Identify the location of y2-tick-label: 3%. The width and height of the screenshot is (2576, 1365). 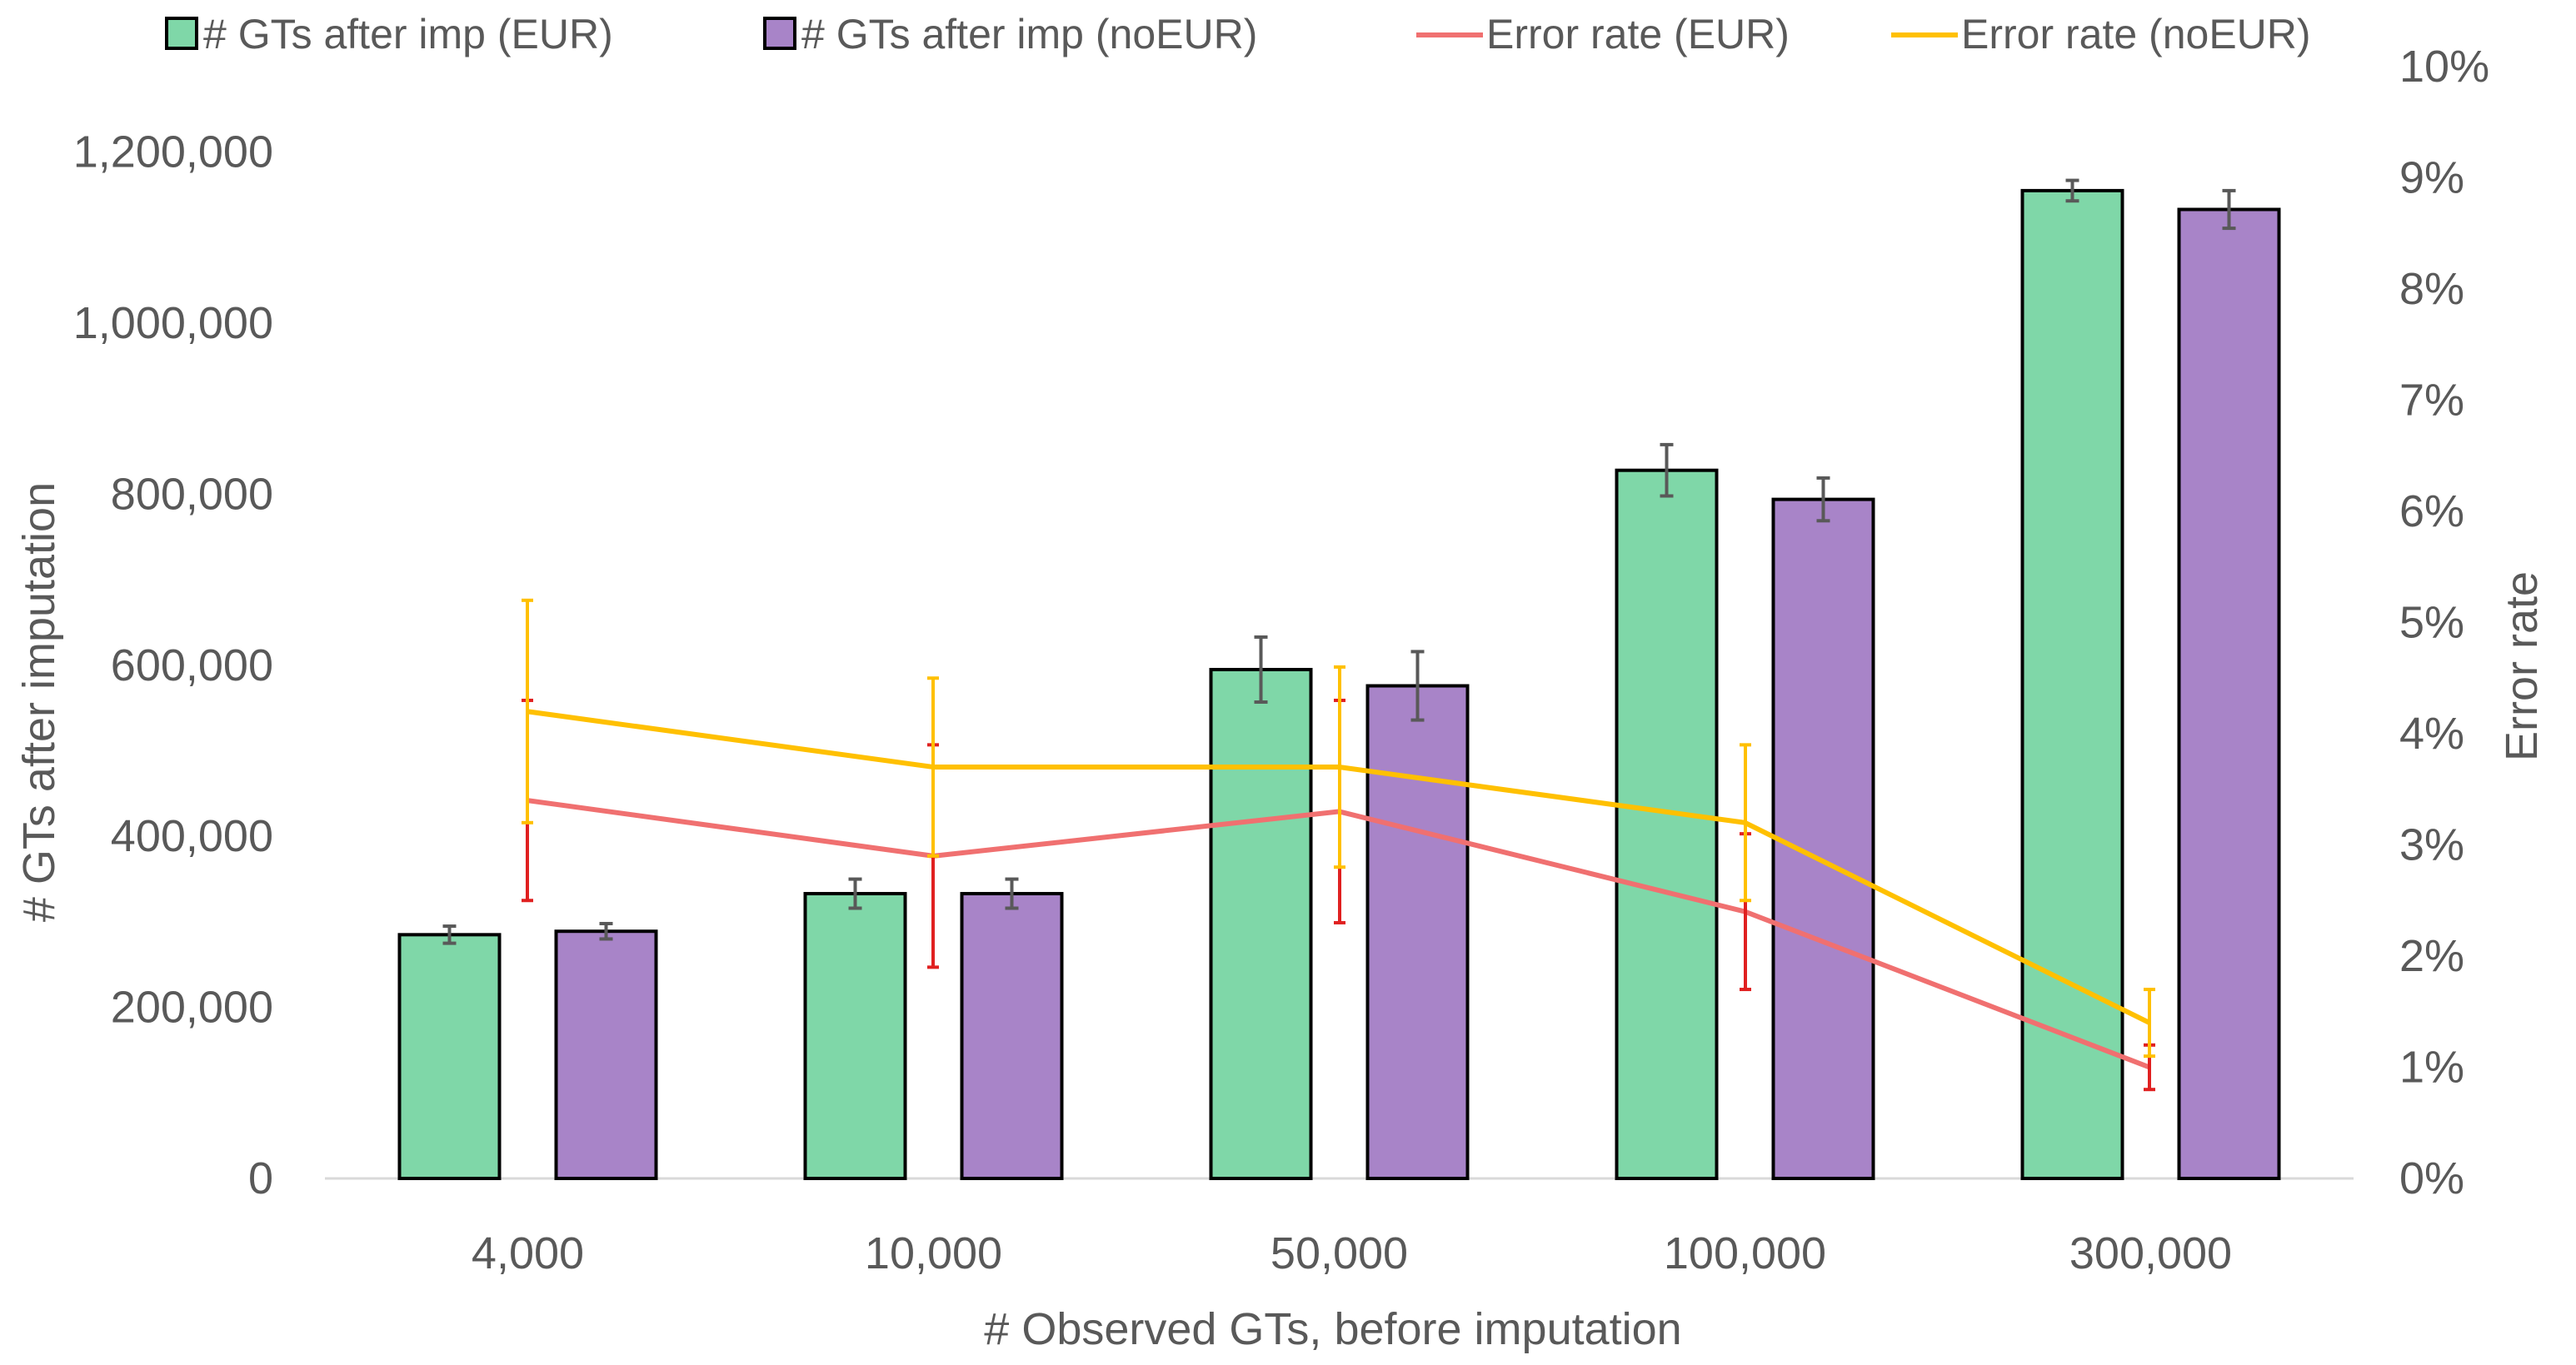
(2431, 845).